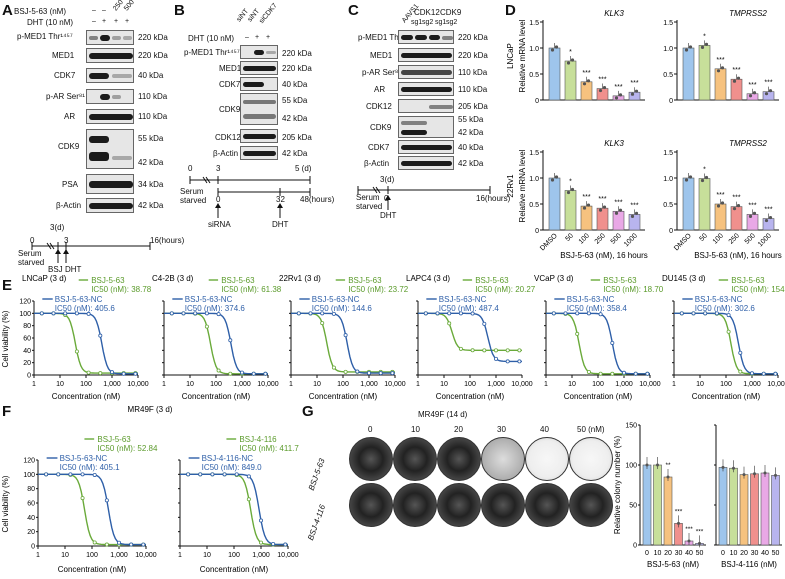  Describe the element at coordinates (146, 555) in the screenshot. I see `f-x-tick-label: 10,000` at that location.